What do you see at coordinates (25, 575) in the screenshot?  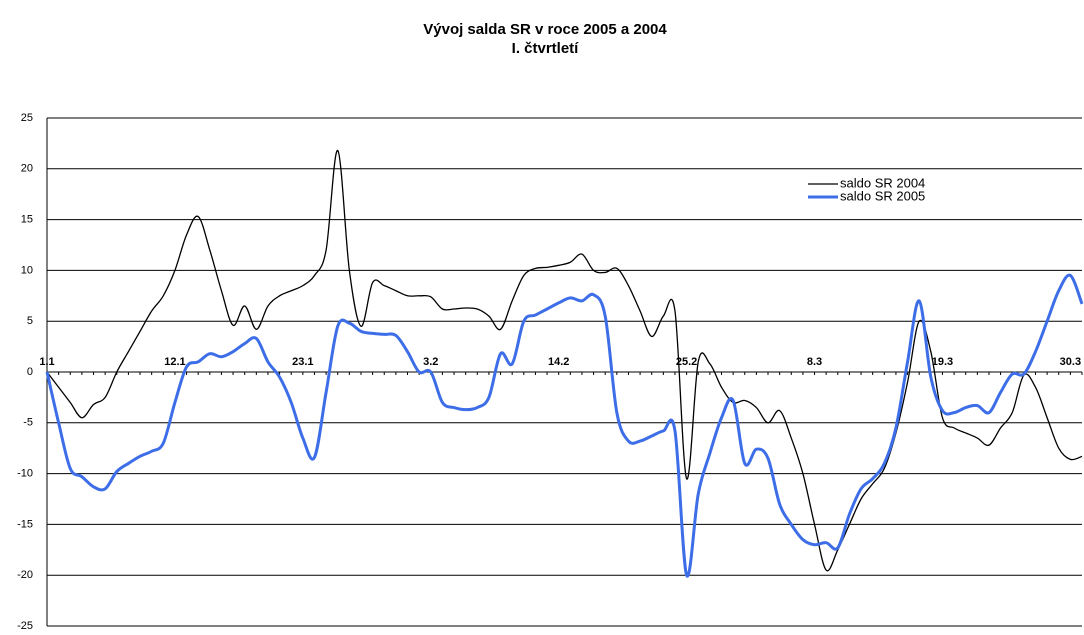 I see `y-tick-label: -20` at bounding box center [25, 575].